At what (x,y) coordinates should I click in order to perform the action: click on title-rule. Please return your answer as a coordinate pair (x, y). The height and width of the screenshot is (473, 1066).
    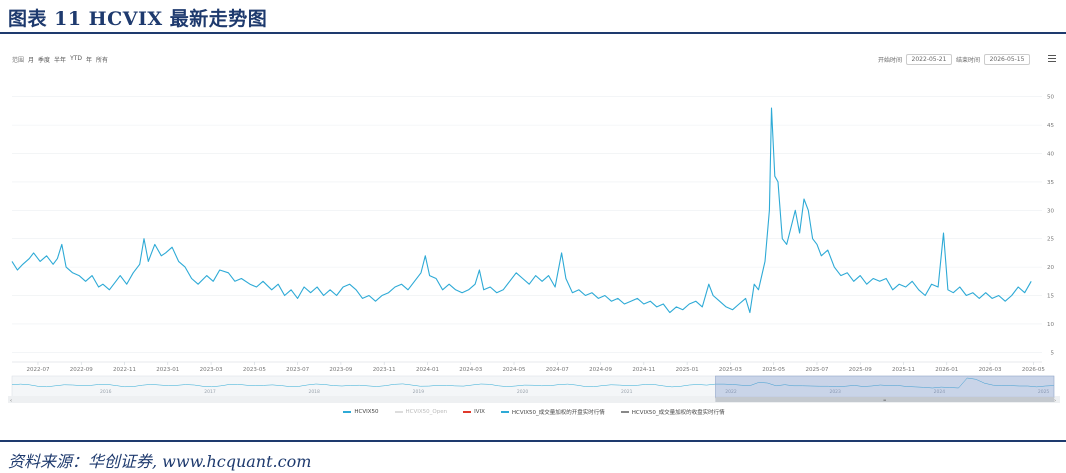
    Looking at the image, I should click on (533, 33).